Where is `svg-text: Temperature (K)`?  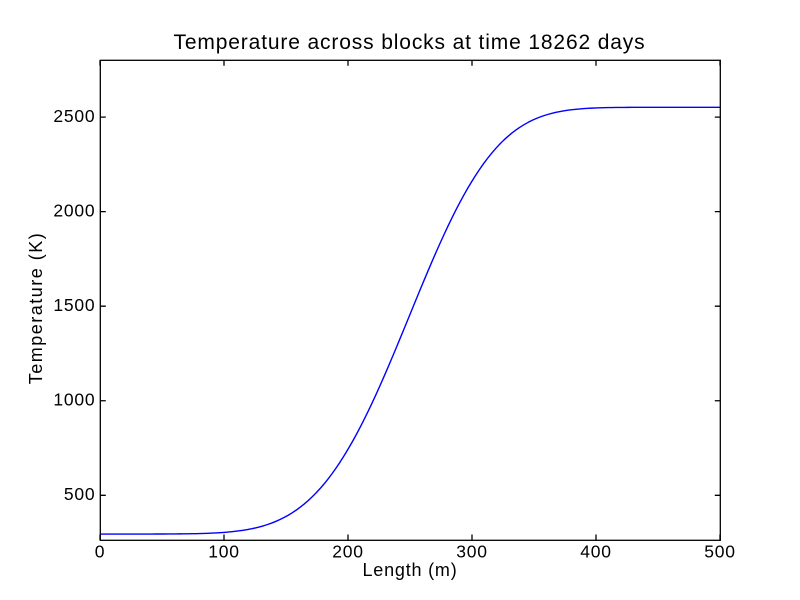
svg-text: Temperature (K) is located at coordinates (36, 308).